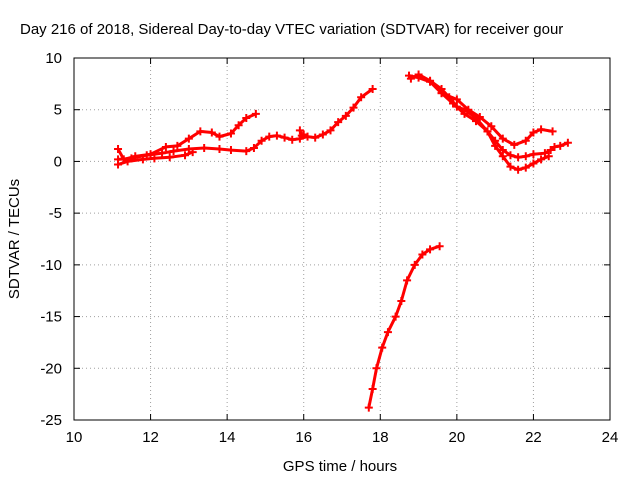 The image size is (640, 480). What do you see at coordinates (53, 58) in the screenshot?
I see `y-tick-label: 10` at bounding box center [53, 58].